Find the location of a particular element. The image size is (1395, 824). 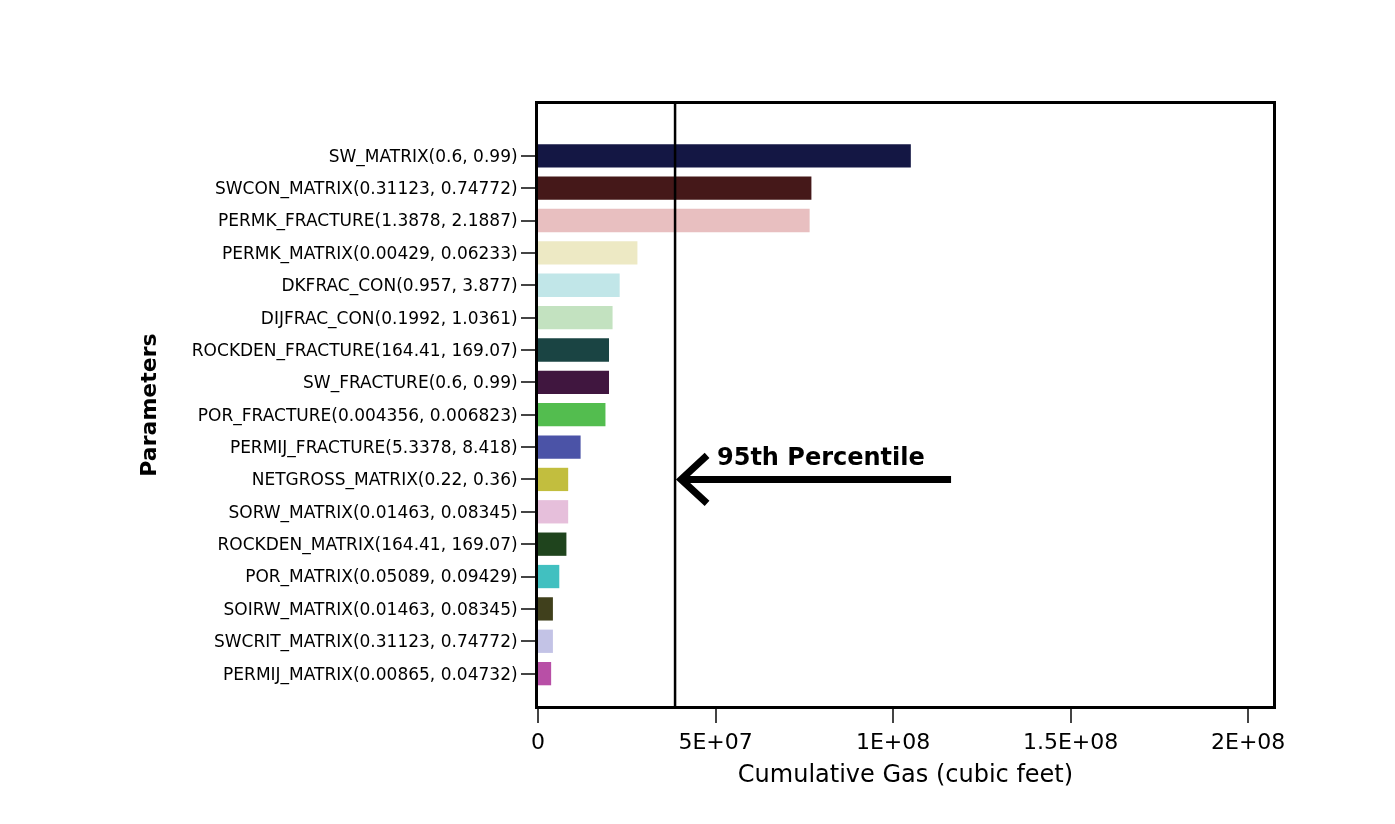

y-tick-label: SOIRW_MATRIX(0.01463, 0.08345) is located at coordinates (370, 609).